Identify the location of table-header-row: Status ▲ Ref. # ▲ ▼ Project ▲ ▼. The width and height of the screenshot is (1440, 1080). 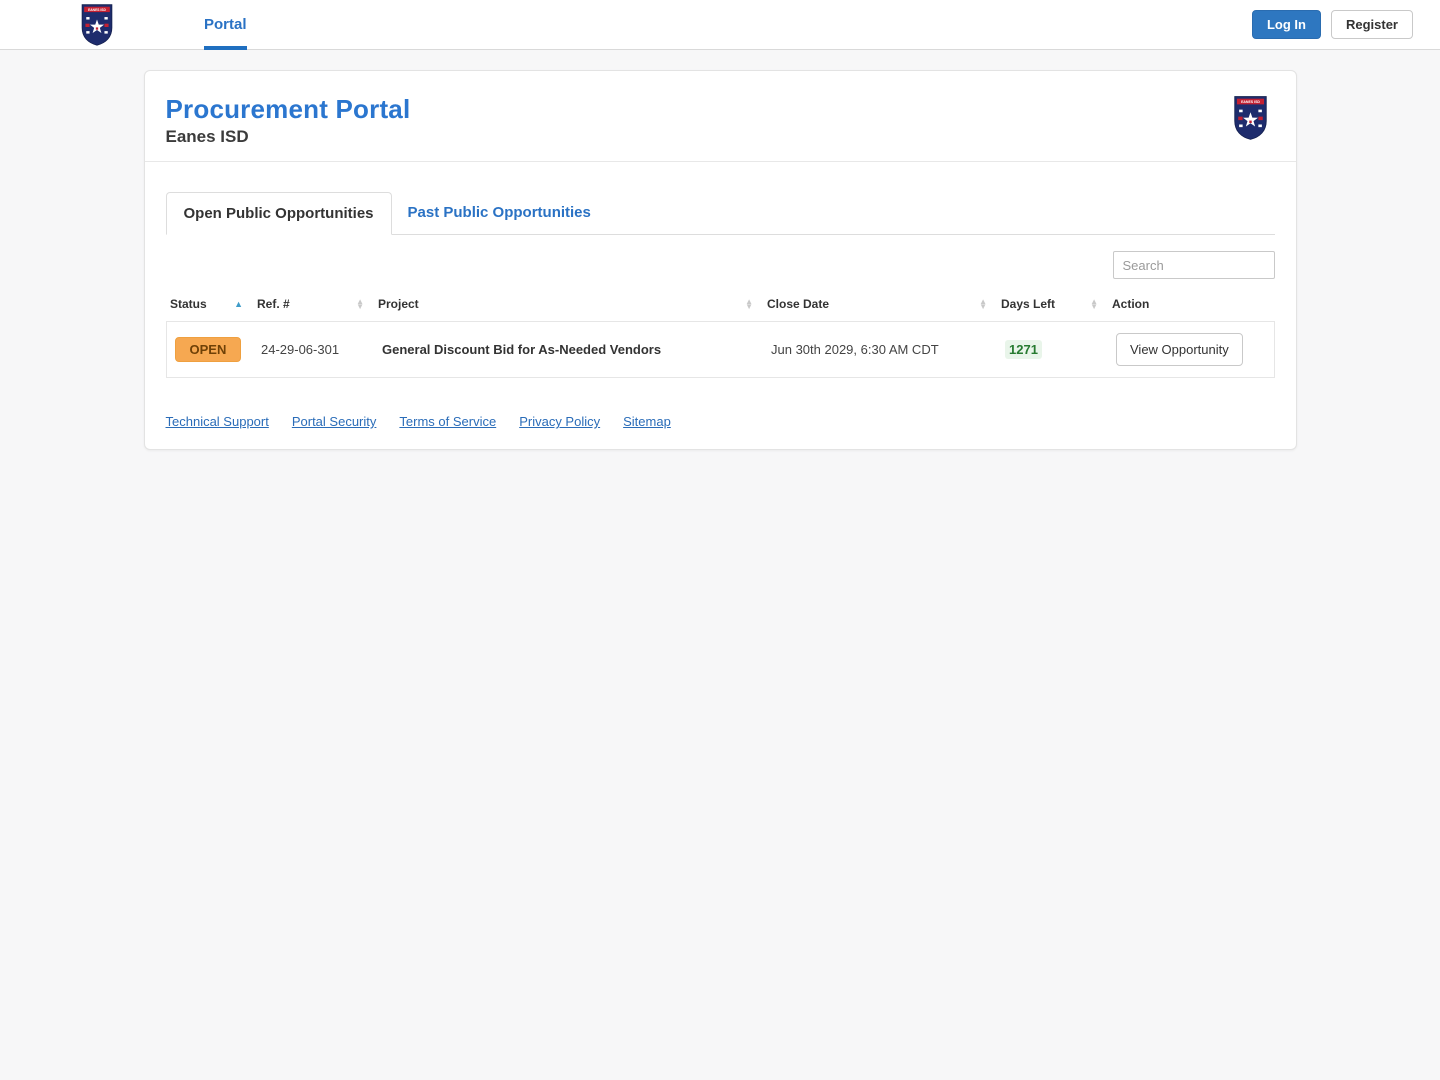
(720, 304).